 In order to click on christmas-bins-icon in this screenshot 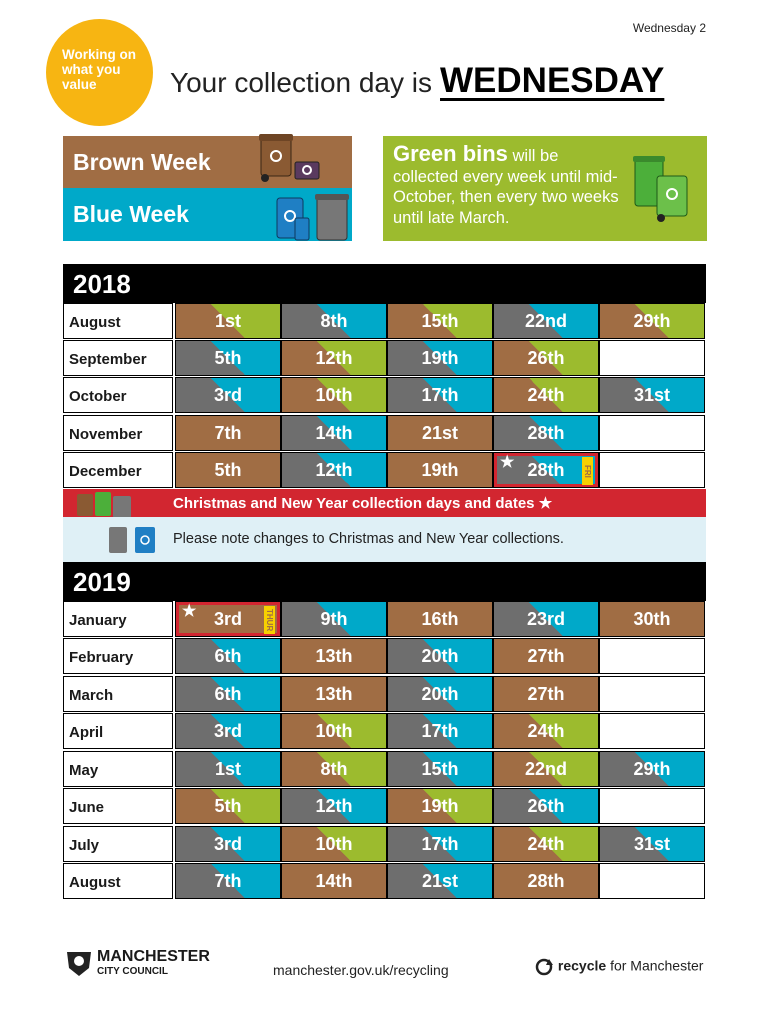, I will do `click(104, 505)`.